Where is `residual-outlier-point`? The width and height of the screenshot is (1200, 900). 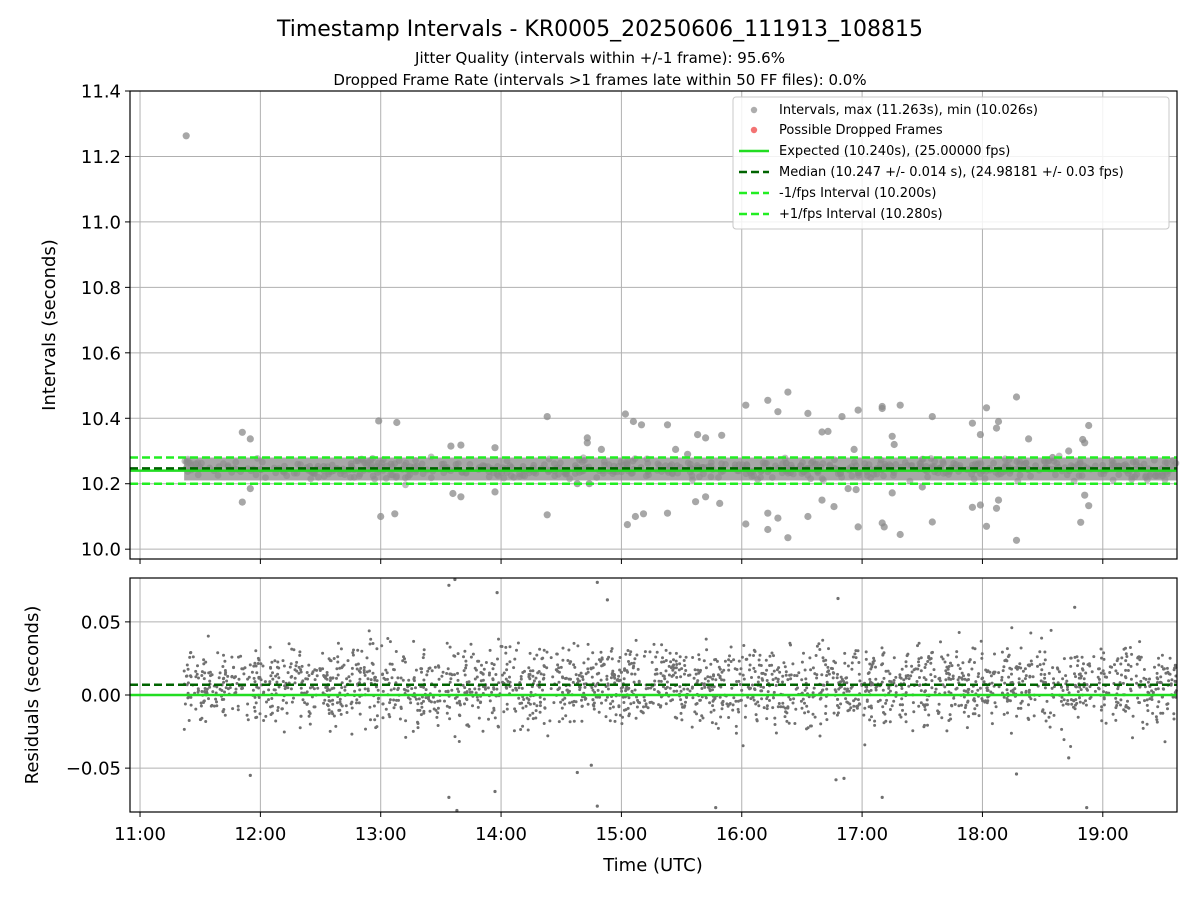 residual-outlier-point is located at coordinates (607, 600).